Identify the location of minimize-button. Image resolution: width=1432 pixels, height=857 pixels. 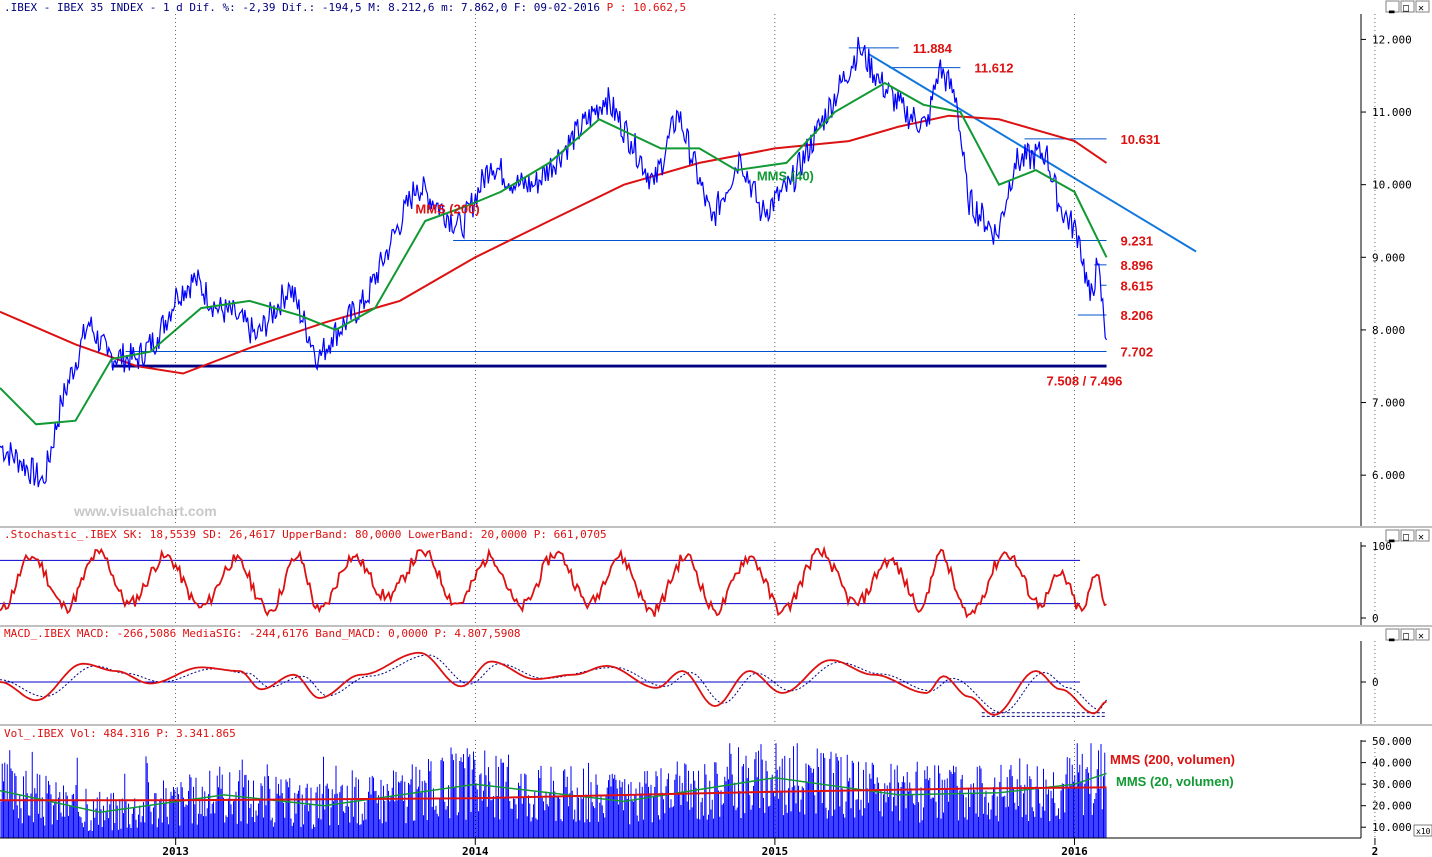
(1392, 6).